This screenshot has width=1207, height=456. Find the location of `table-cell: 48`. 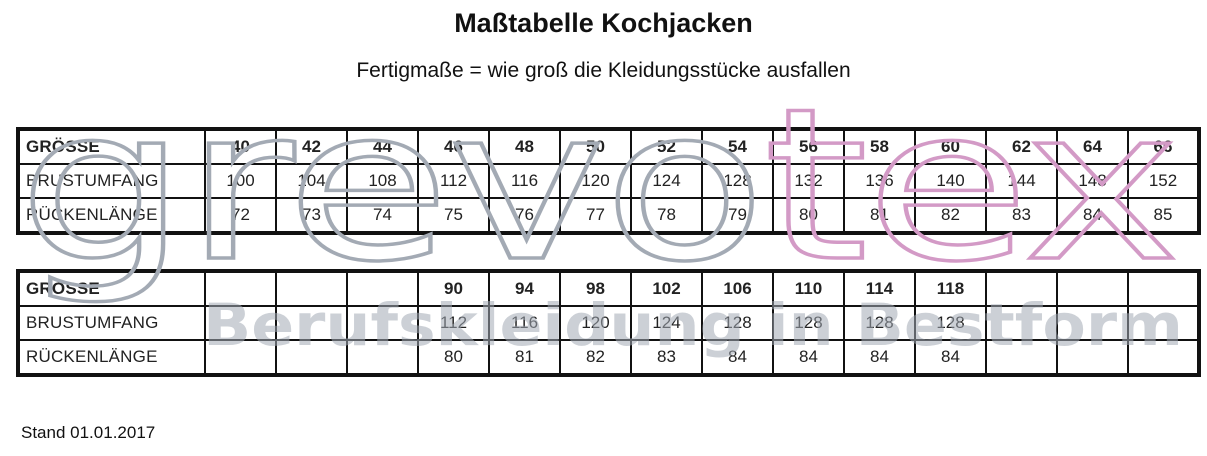

table-cell: 48 is located at coordinates (524, 146).